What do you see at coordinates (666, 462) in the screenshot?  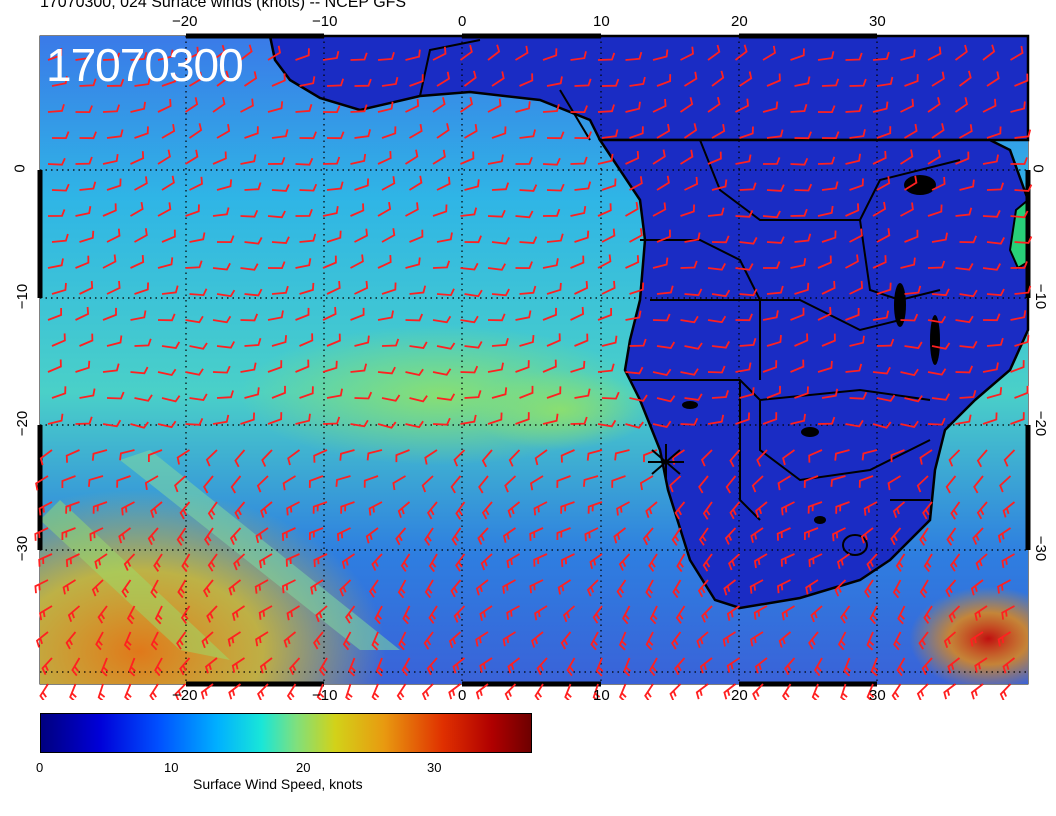 I see `star-marker` at bounding box center [666, 462].